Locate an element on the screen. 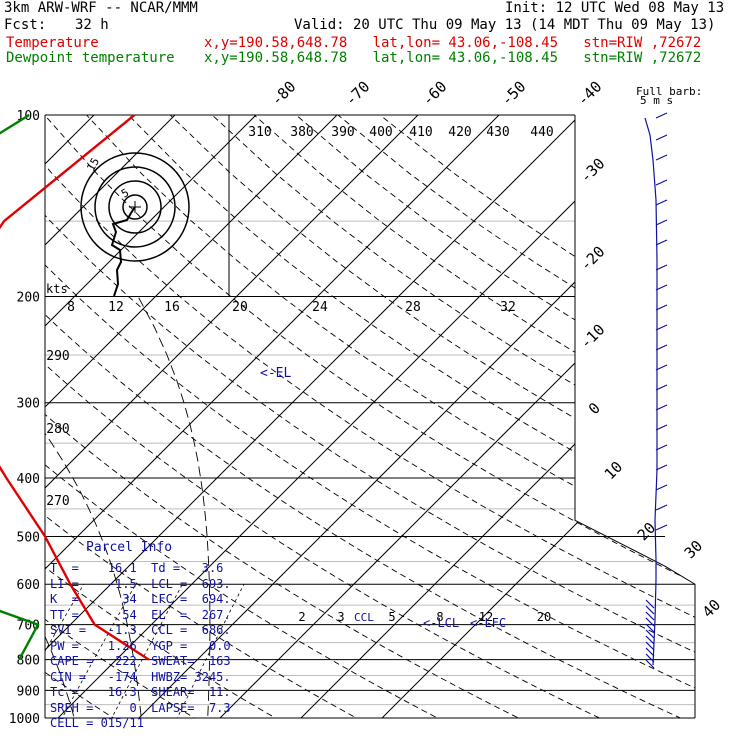 This screenshot has height=740, width=740. ccl-marker: CCL is located at coordinates (364, 617).